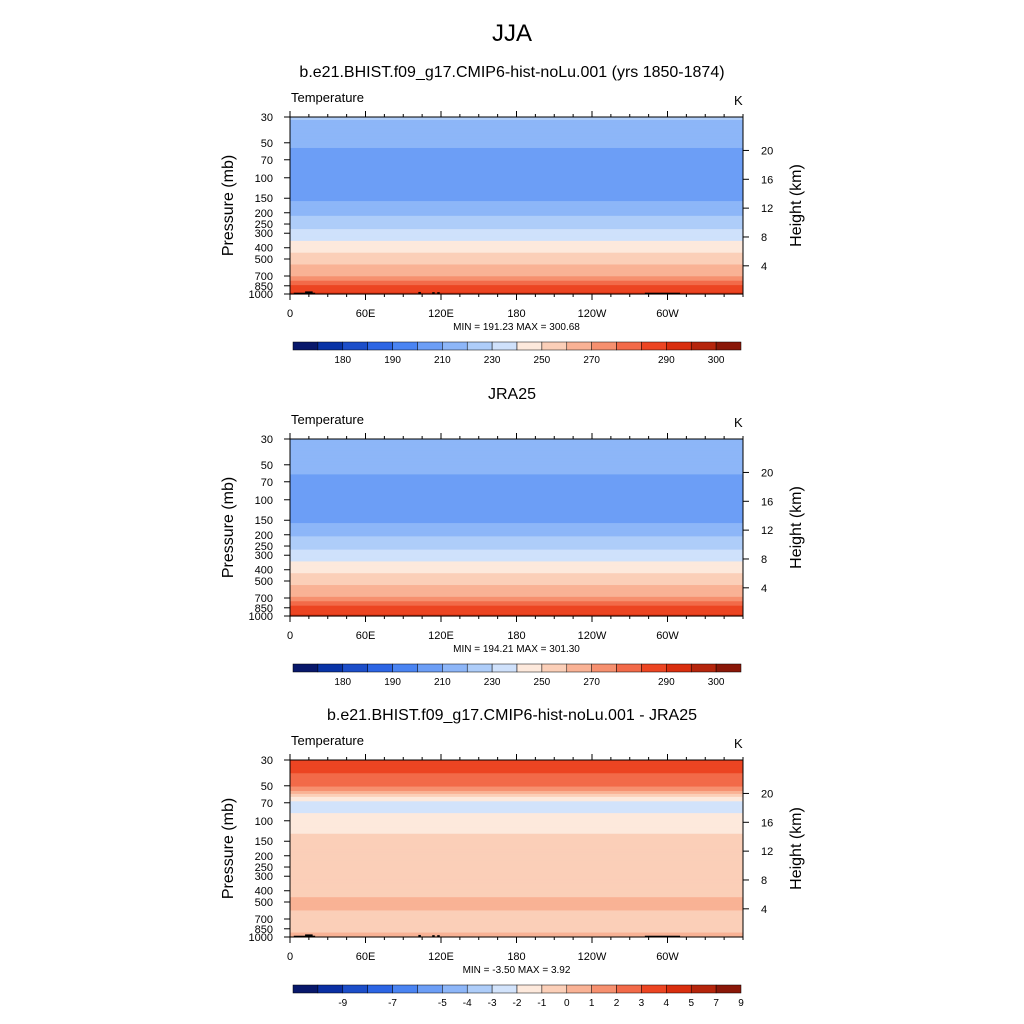 The image size is (1024, 1024). I want to click on colorbar-label: 1, so click(592, 1003).